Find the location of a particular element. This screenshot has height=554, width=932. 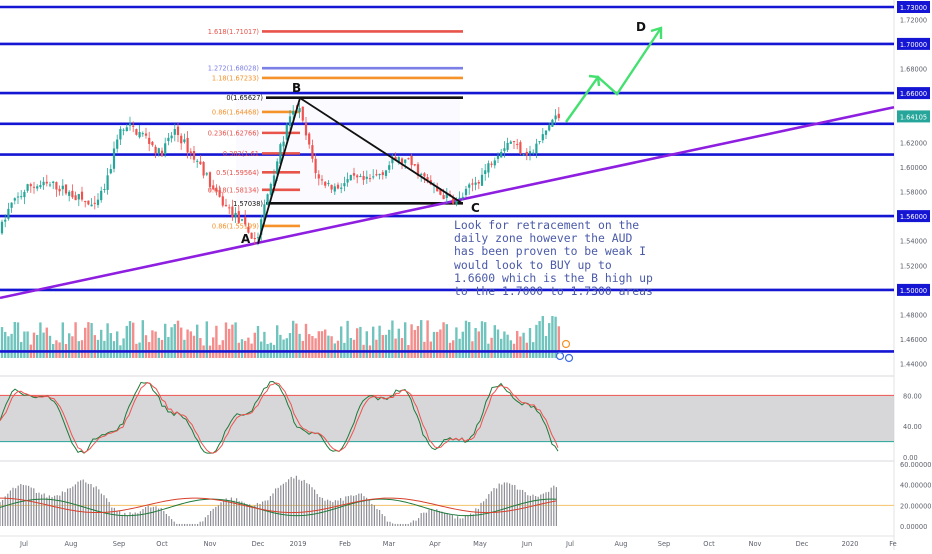

time-tick-label: Aug is located at coordinates (71, 544).